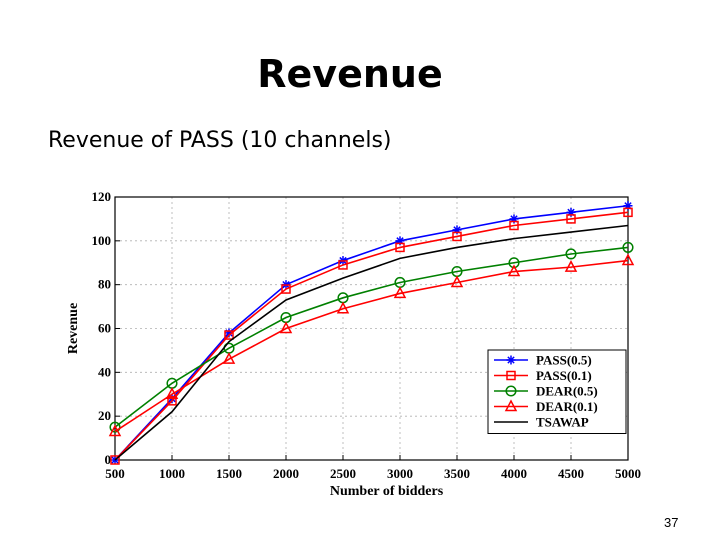  I want to click on y-tick-label: 80, so click(104, 284).